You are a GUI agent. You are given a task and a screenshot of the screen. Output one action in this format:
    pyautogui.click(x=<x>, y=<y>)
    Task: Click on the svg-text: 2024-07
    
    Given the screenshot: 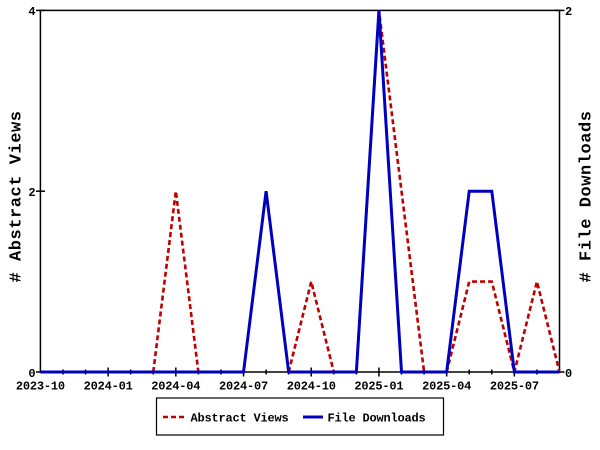 What is the action you would take?
    pyautogui.click(x=243, y=387)
    